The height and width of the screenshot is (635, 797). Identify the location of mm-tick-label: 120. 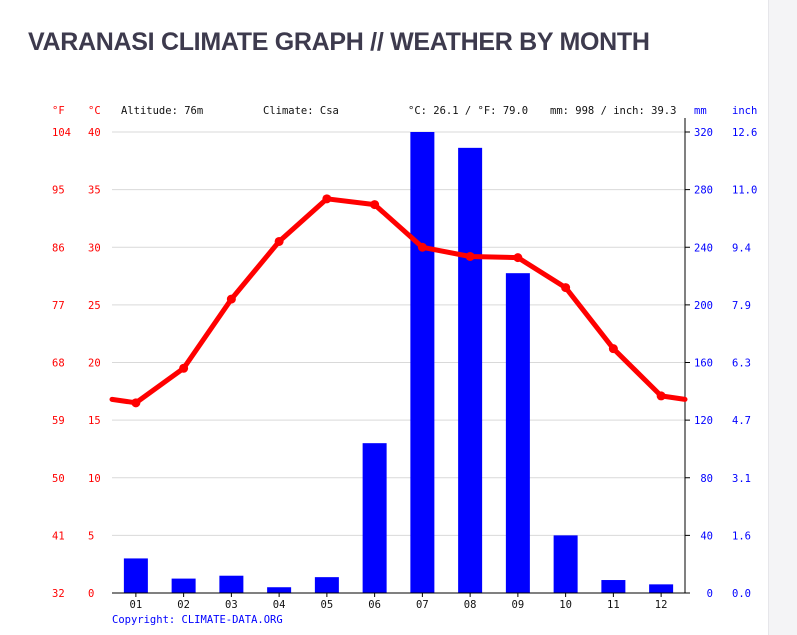
(703, 421).